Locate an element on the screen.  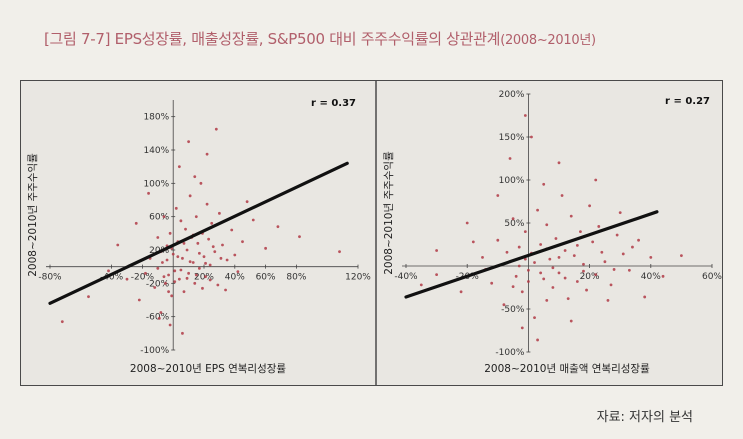
source-note: 자료: 저자의 분석 is located at coordinates (644, 417).